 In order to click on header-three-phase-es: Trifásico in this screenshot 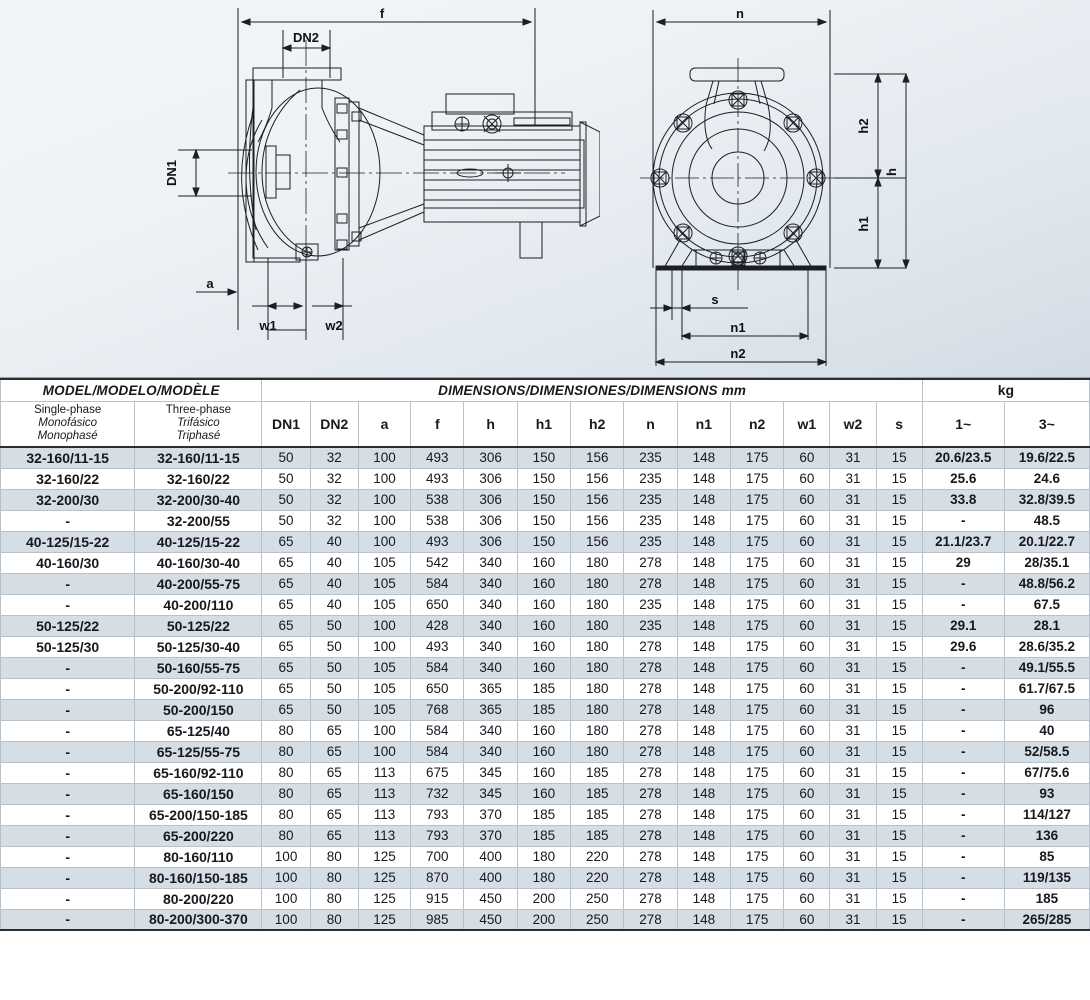, I will do `click(198, 423)`.